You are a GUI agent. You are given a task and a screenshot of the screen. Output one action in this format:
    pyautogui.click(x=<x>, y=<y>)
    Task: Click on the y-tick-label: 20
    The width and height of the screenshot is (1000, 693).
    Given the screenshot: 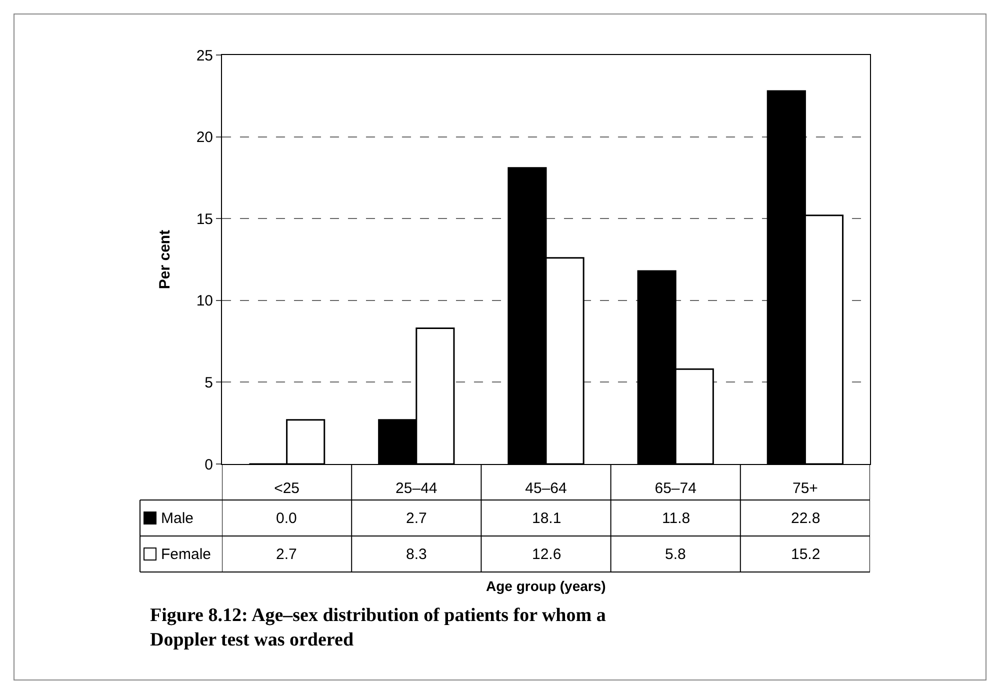 What is the action you would take?
    pyautogui.click(x=204, y=137)
    